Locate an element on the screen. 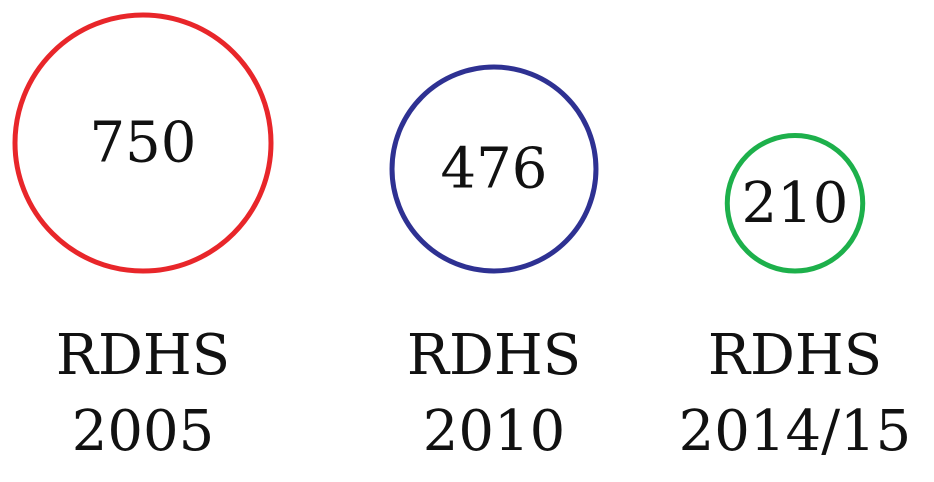 The height and width of the screenshot is (482, 934). value-label: 210 is located at coordinates (795, 203).